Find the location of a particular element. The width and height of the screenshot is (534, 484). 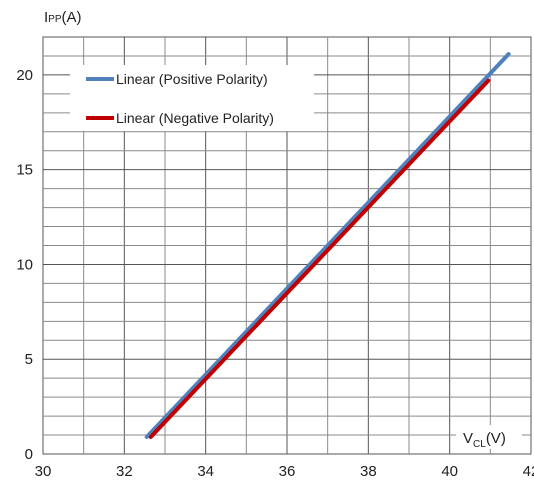

y-tick-label: 20 is located at coordinates (24, 75).